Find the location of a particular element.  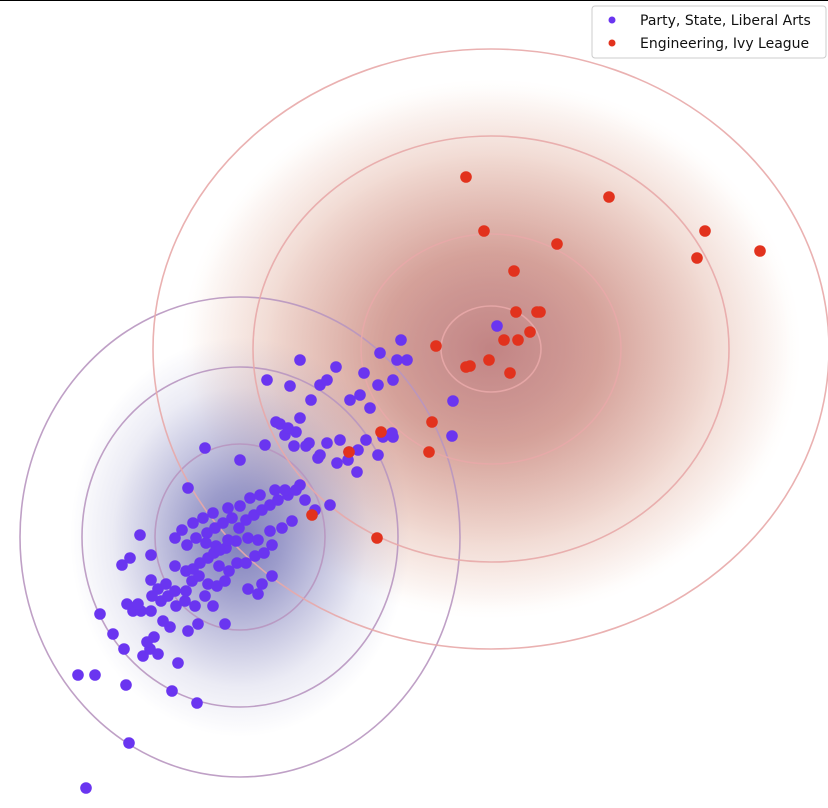

legend-label-engineering: Engineering, Ivy League is located at coordinates (724, 44).